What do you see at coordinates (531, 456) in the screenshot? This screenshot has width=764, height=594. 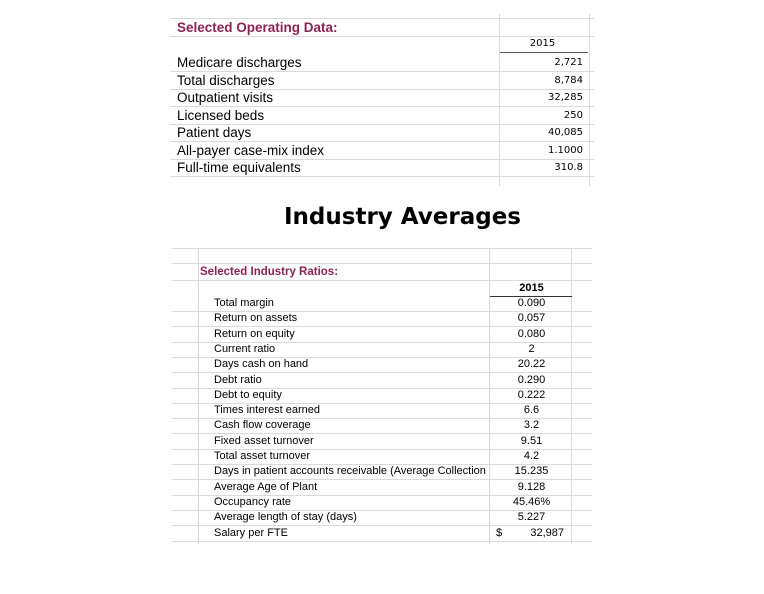 I see `row-value: 4.2` at bounding box center [531, 456].